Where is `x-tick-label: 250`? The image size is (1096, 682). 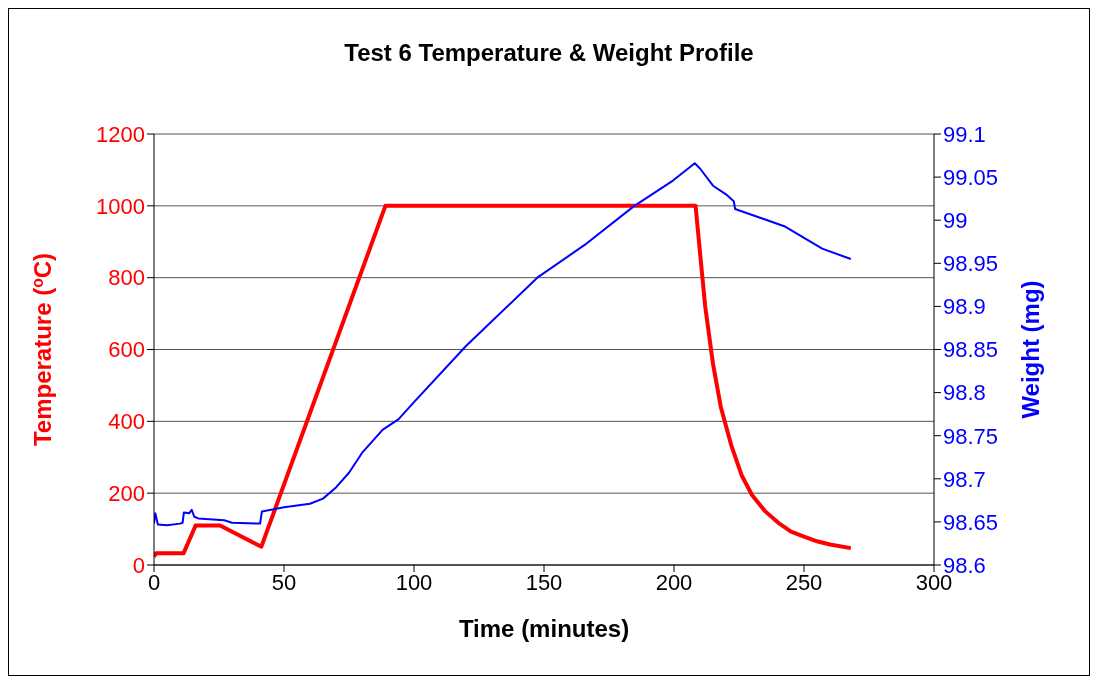
x-tick-label: 250 is located at coordinates (804, 582).